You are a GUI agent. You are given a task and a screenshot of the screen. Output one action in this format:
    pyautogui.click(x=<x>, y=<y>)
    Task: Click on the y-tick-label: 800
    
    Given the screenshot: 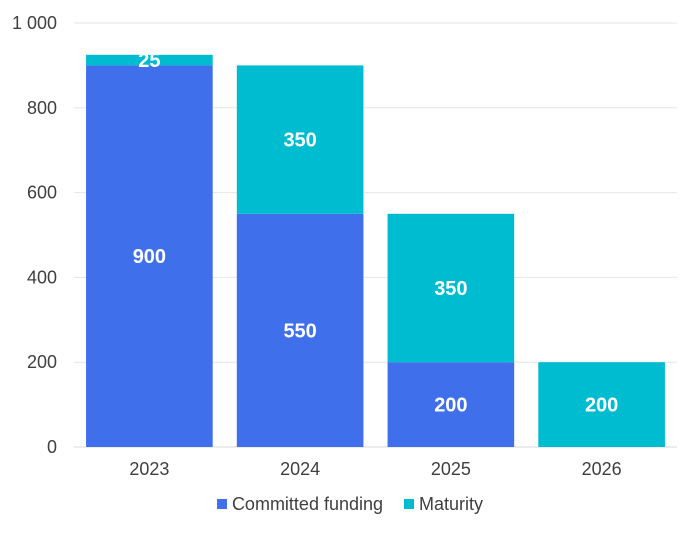 What is the action you would take?
    pyautogui.click(x=42, y=108)
    